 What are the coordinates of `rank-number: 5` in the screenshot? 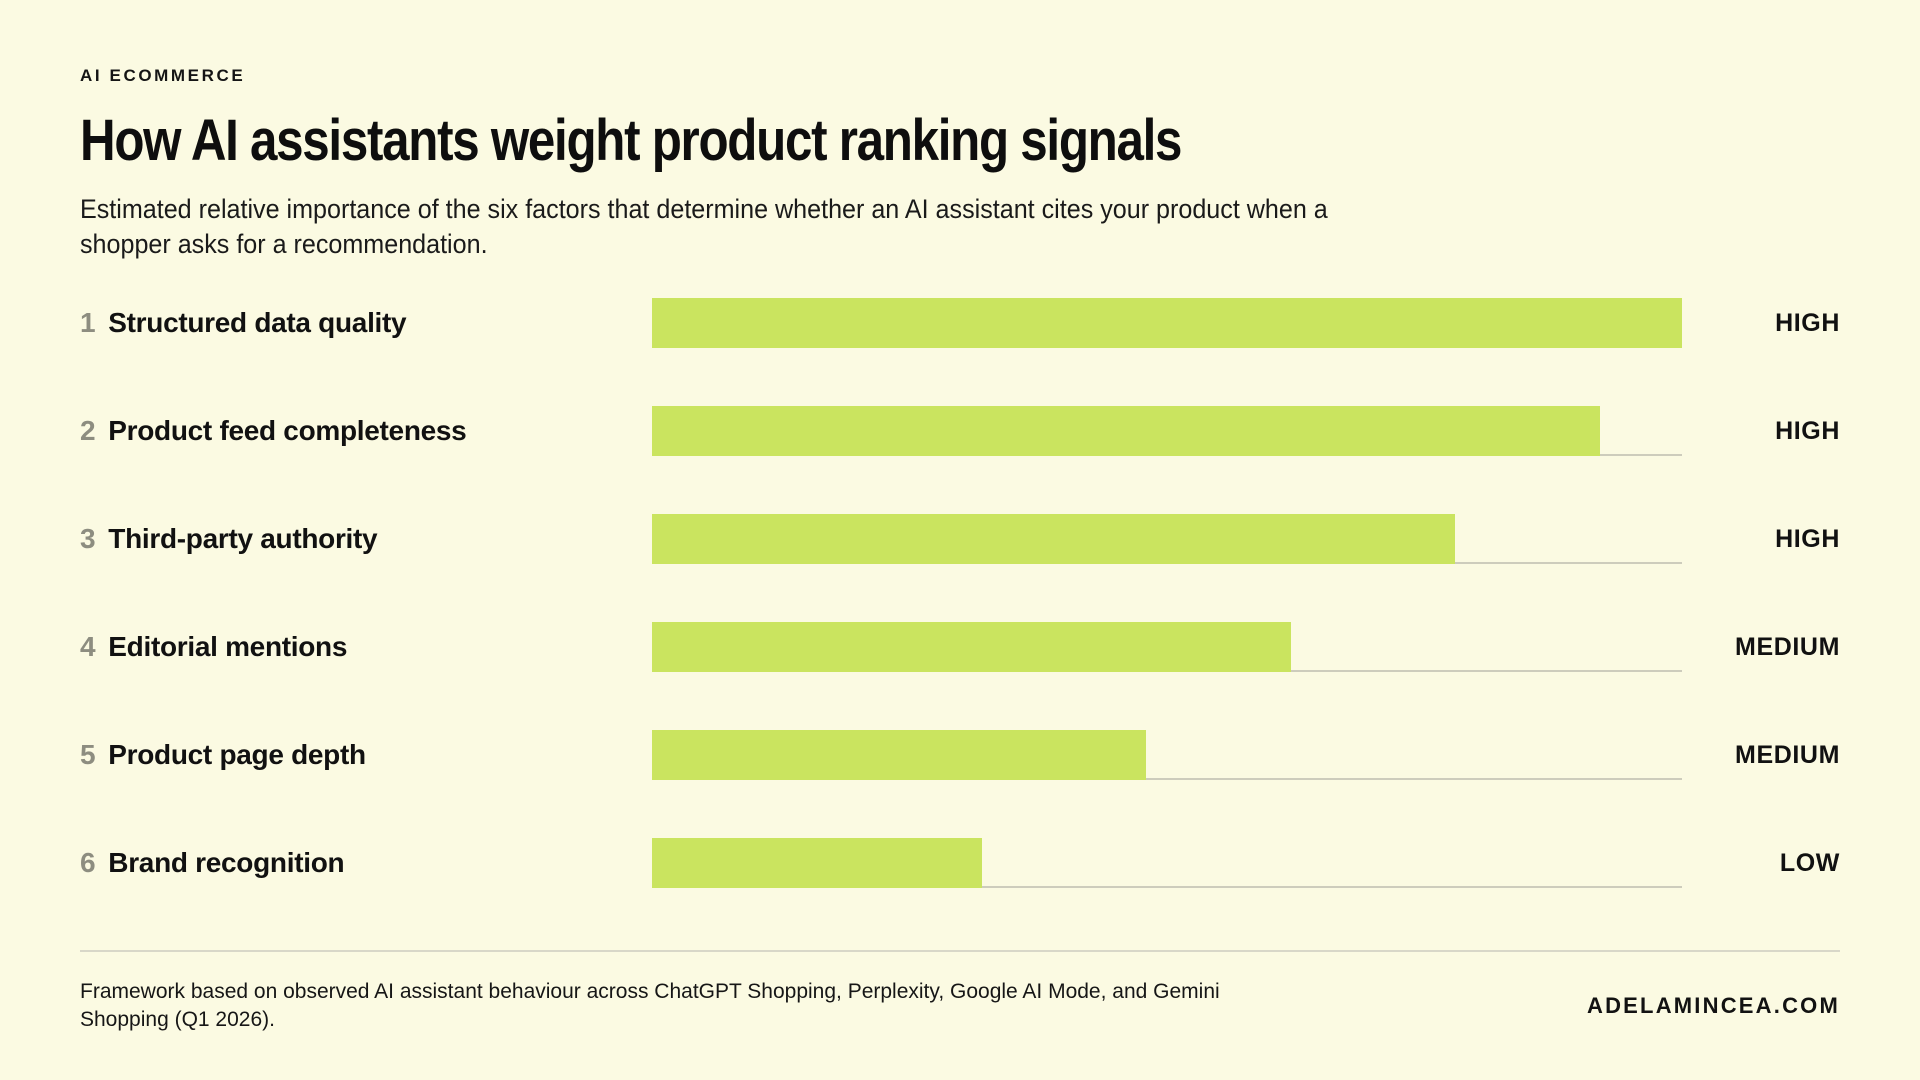 It's located at (88, 754).